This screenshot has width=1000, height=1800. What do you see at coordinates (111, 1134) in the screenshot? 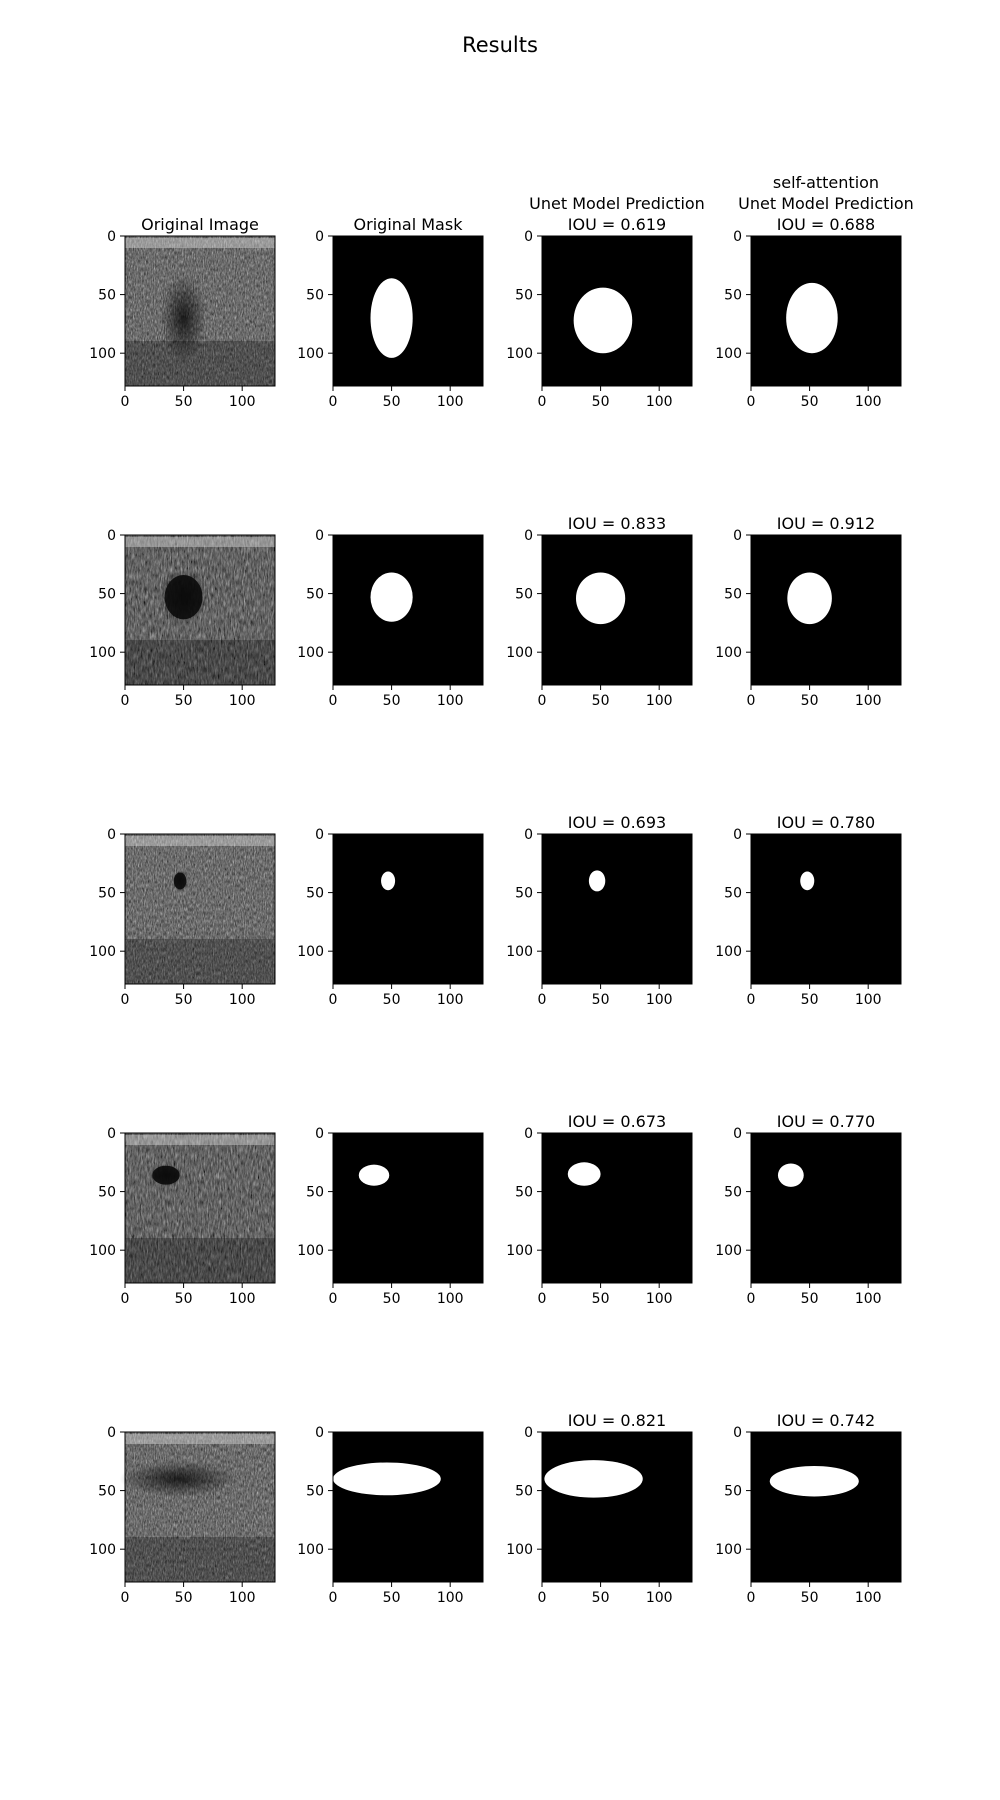
I see `original-image-ytick-label: 0` at bounding box center [111, 1134].